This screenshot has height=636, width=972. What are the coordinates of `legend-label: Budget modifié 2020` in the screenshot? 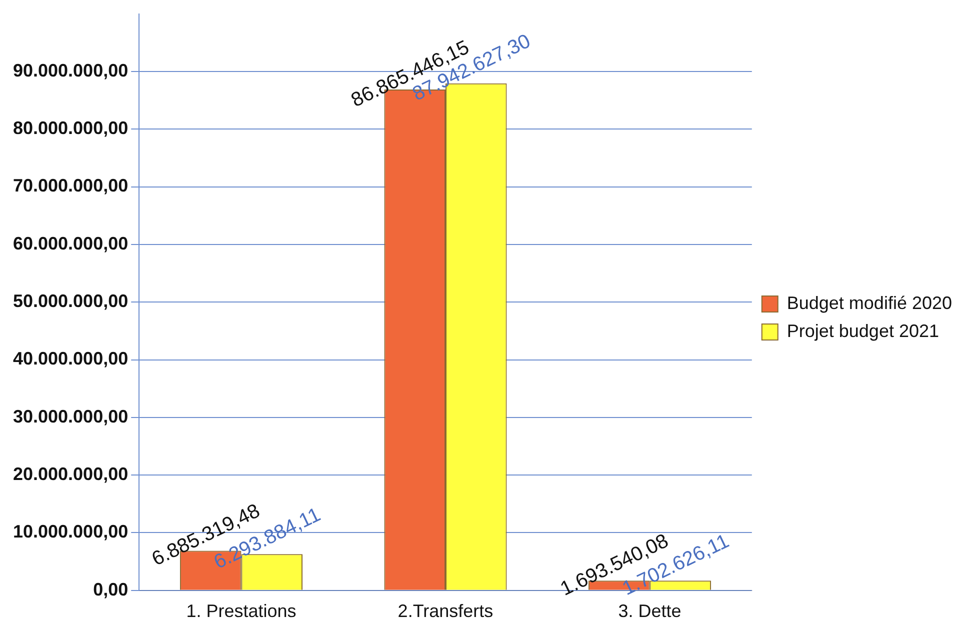 It's located at (869, 302).